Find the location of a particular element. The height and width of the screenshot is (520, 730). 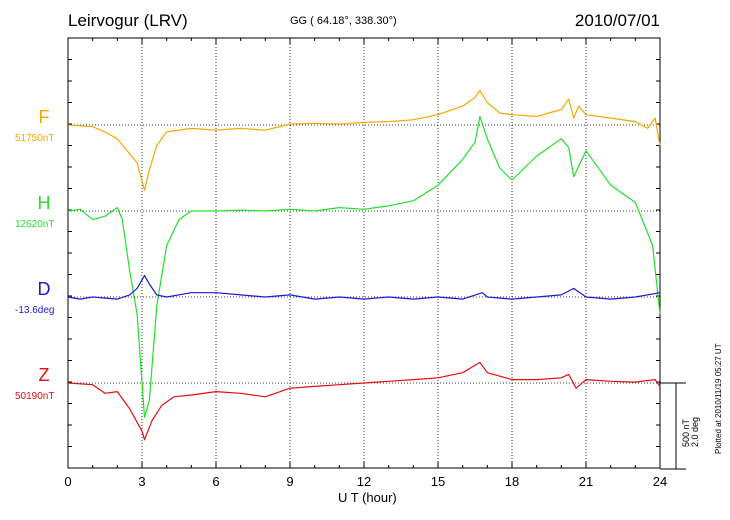

x-tick-label-24: 24 is located at coordinates (660, 481).